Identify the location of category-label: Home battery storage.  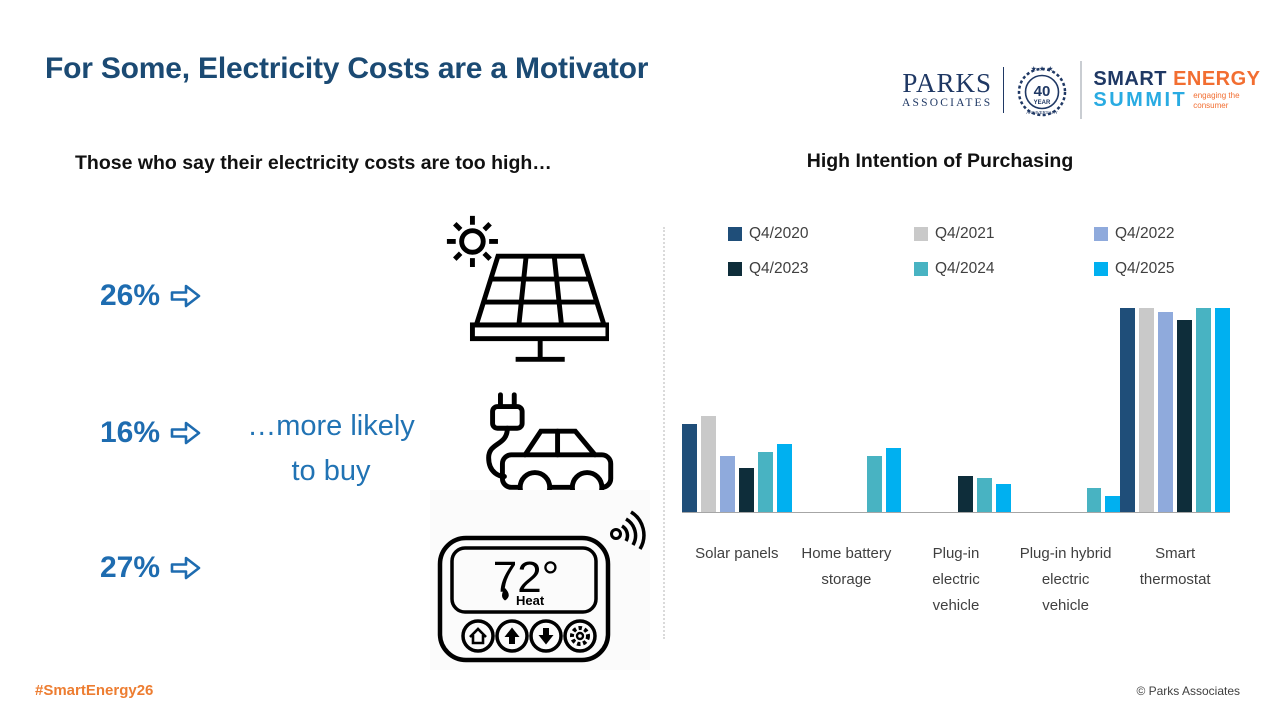
(846, 566).